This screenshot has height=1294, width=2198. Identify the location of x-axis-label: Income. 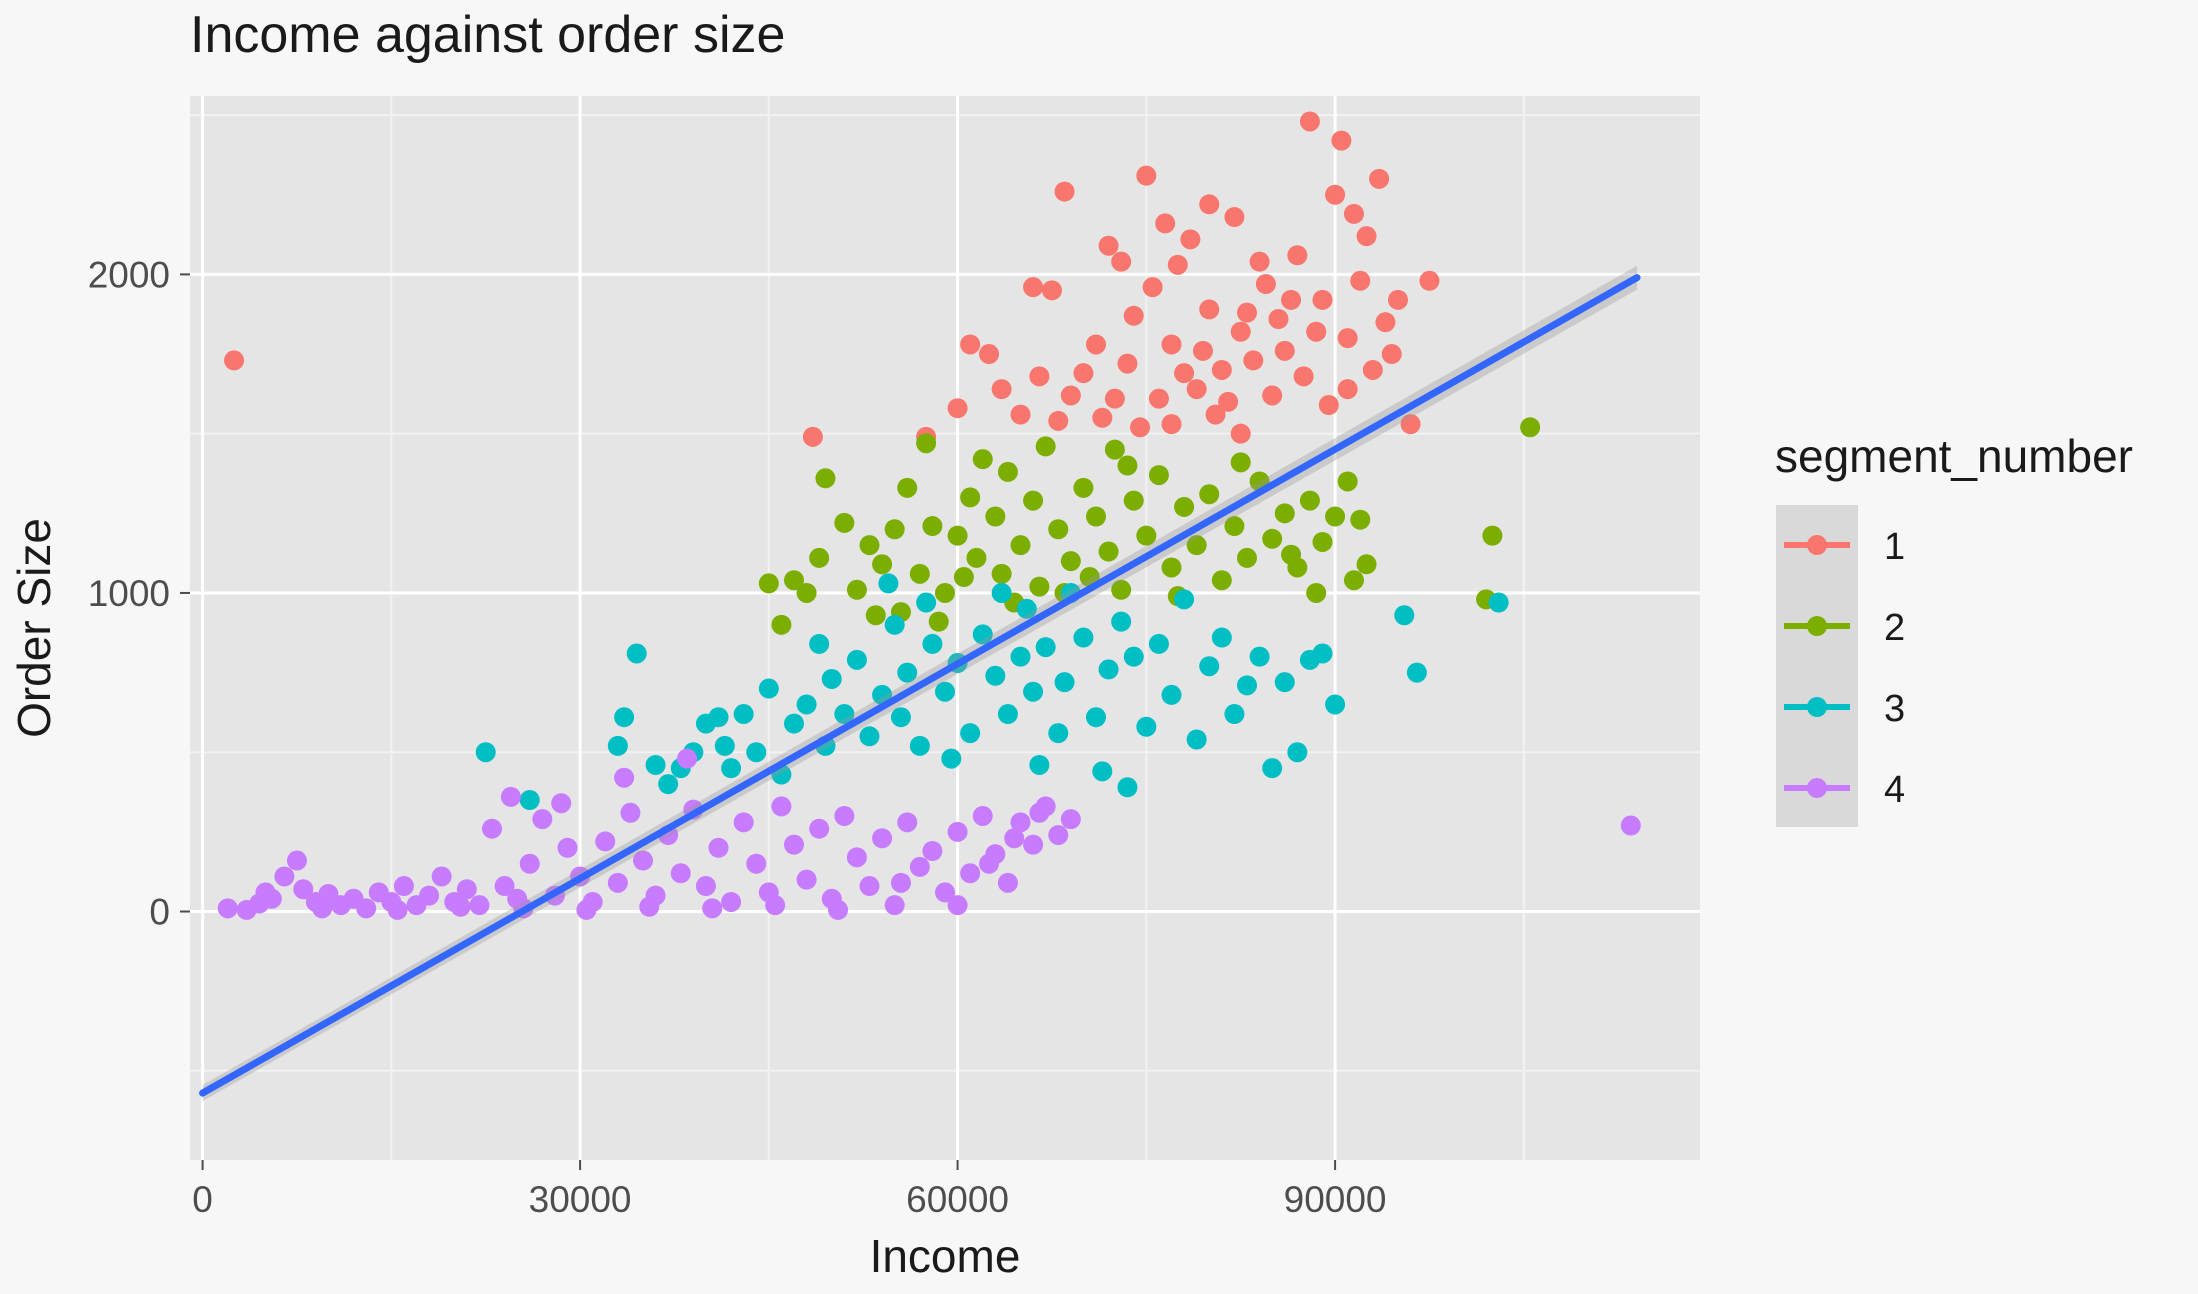
(945, 1256).